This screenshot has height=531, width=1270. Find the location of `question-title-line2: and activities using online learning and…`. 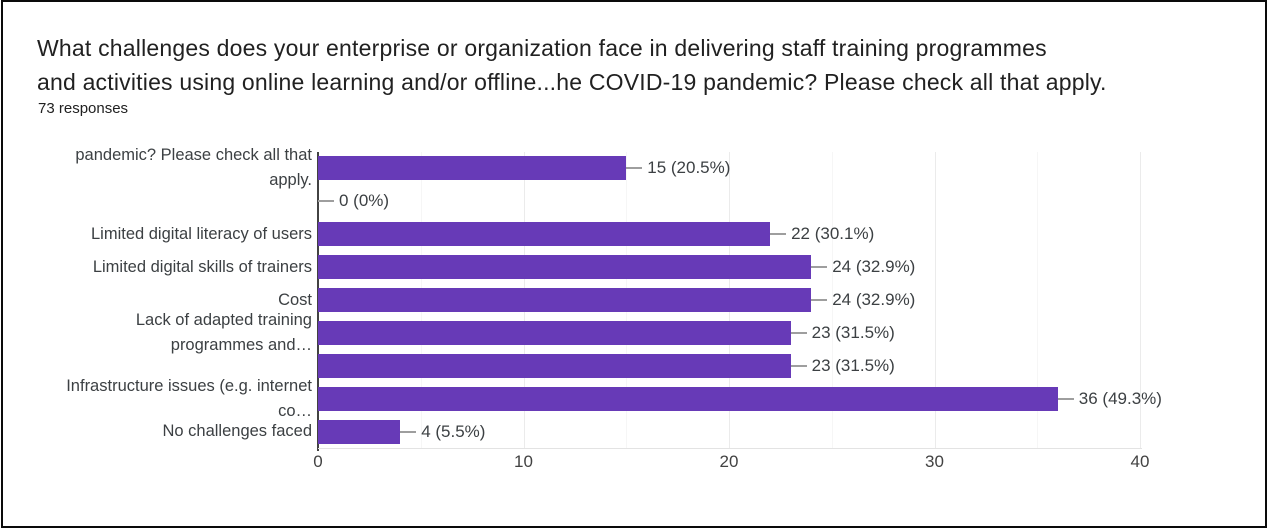

question-title-line2: and activities using online learning and… is located at coordinates (572, 82).